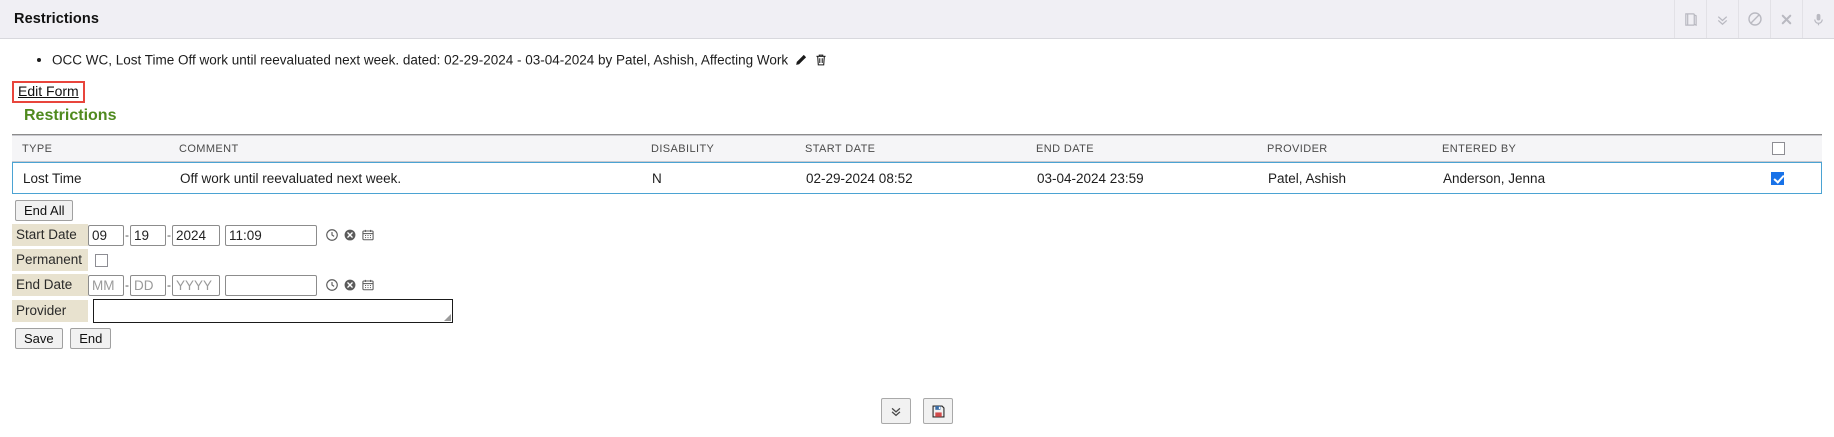 This screenshot has width=1834, height=437. I want to click on end-date-month-input, so click(106, 285).